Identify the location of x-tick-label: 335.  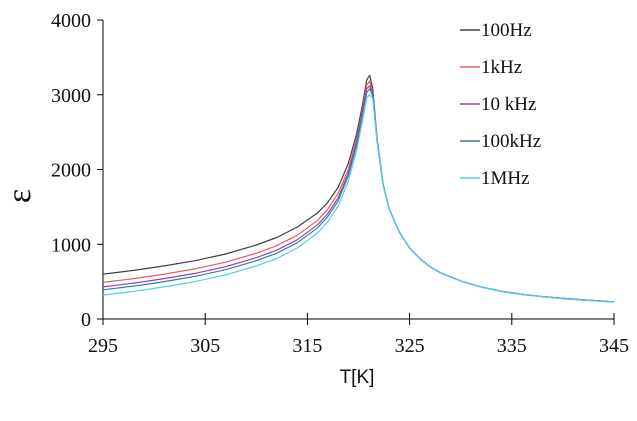
(512, 346).